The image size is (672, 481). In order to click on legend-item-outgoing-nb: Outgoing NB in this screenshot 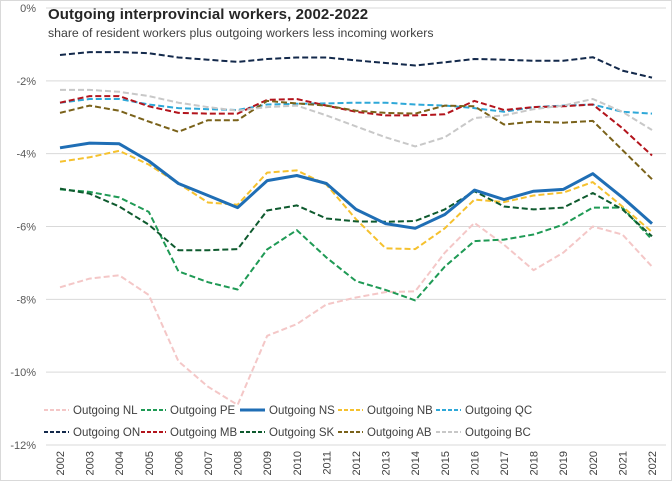, I will do `click(385, 411)`.